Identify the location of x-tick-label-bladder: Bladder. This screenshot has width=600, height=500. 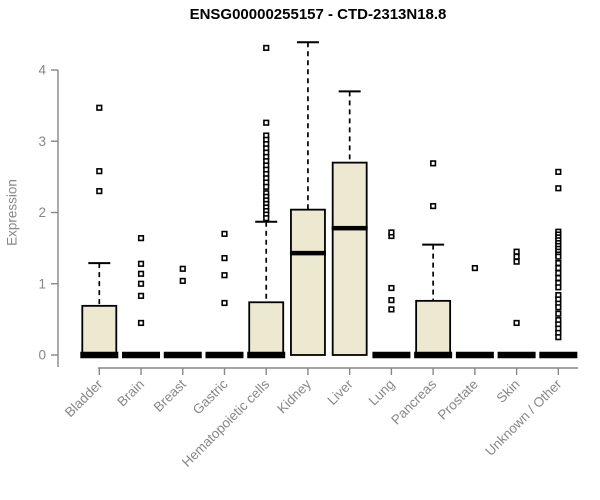
(84, 398).